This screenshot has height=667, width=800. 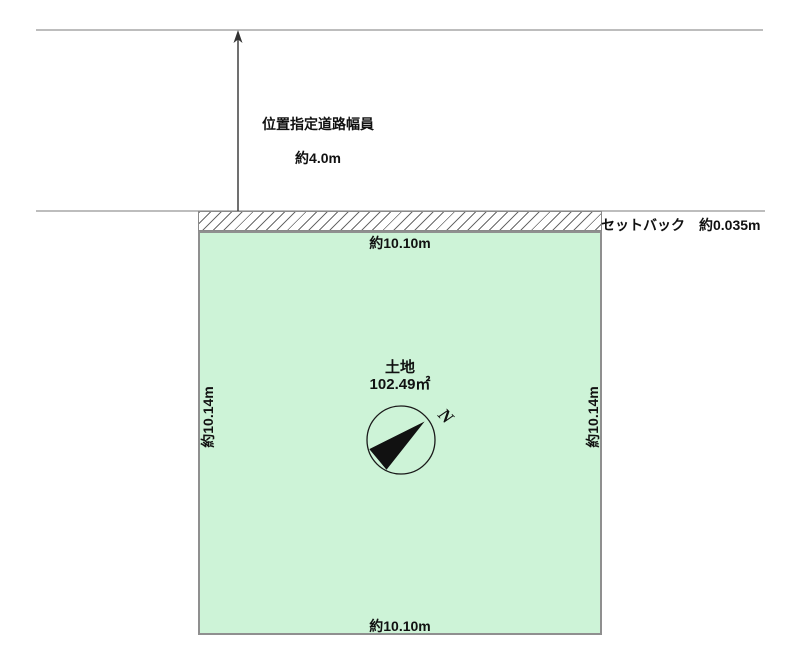 I want to click on north-arrow-icon, so click(x=397, y=445).